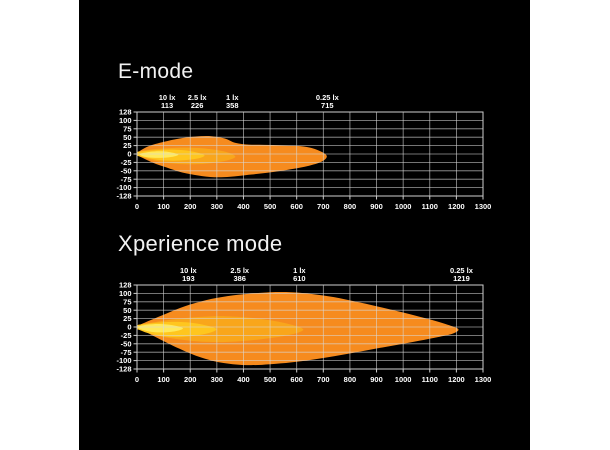 The width and height of the screenshot is (610, 450). I want to click on chart-title-e-mode: E-mode, so click(156, 71).